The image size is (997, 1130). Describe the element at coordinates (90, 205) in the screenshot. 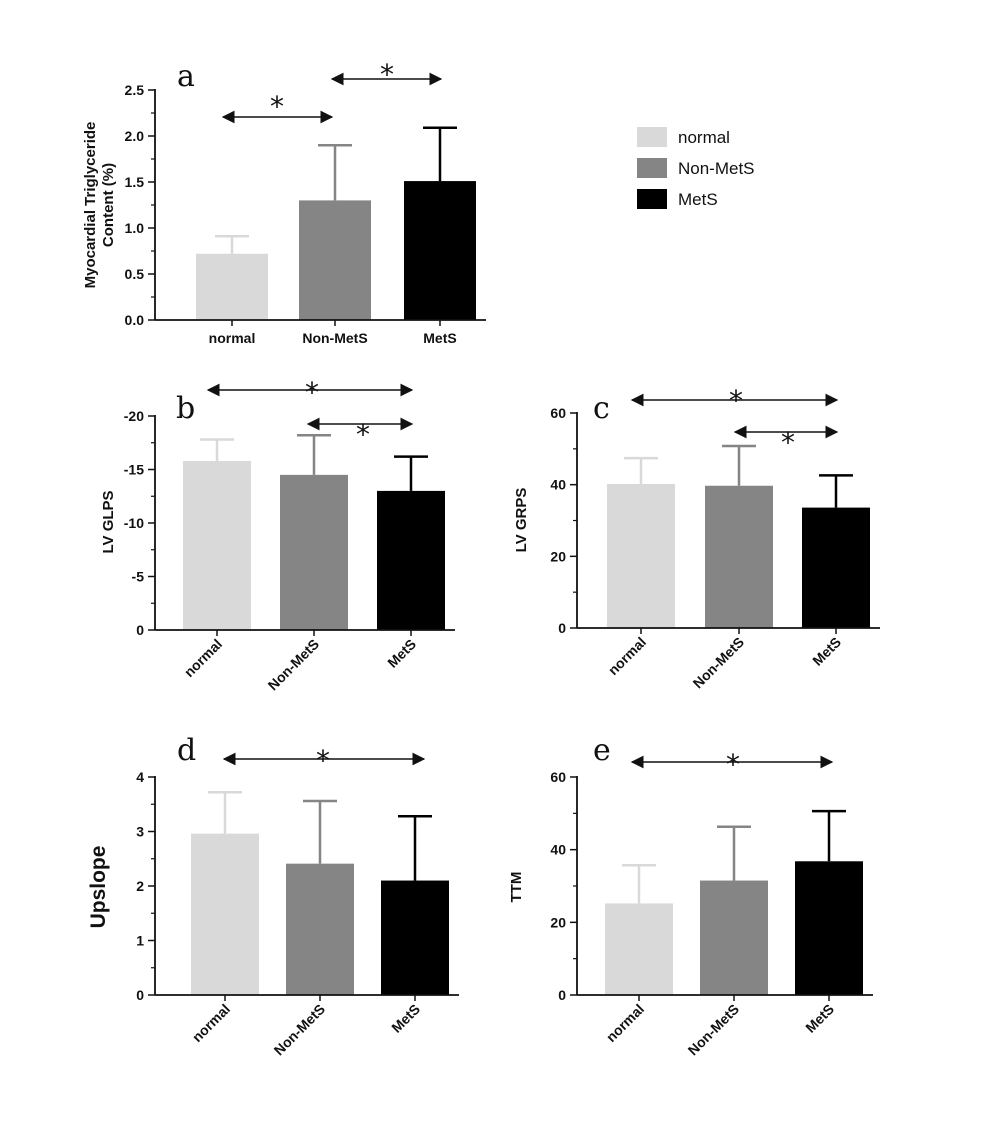

I see `y-axis-label-line: Myocardial Triglyceride` at that location.